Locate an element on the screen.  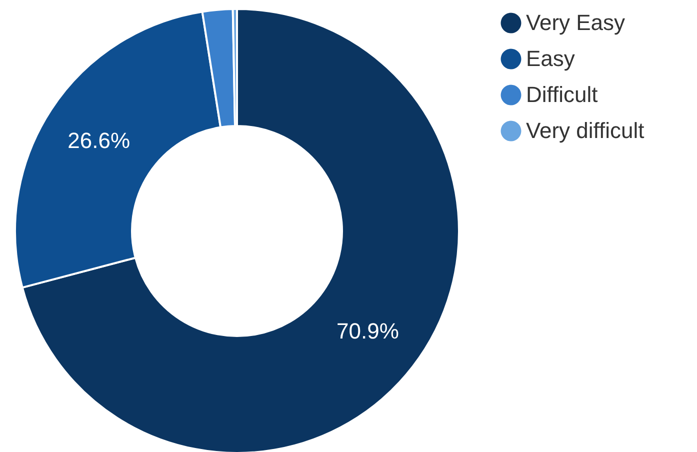
data-label: 26.6% is located at coordinates (99, 140).